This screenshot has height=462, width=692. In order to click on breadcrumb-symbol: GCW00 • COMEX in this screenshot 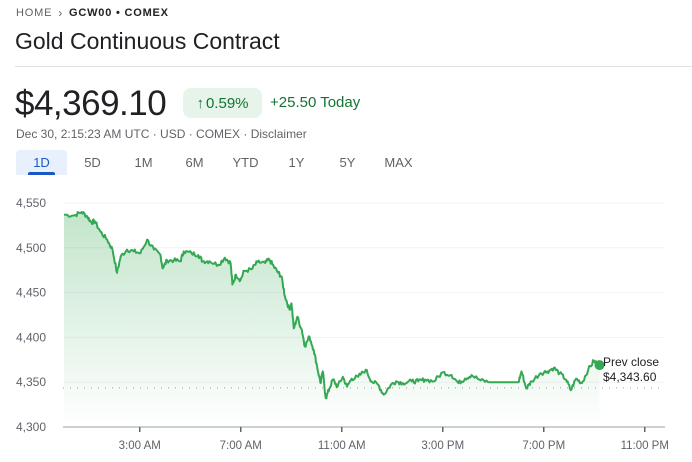, I will do `click(119, 13)`.